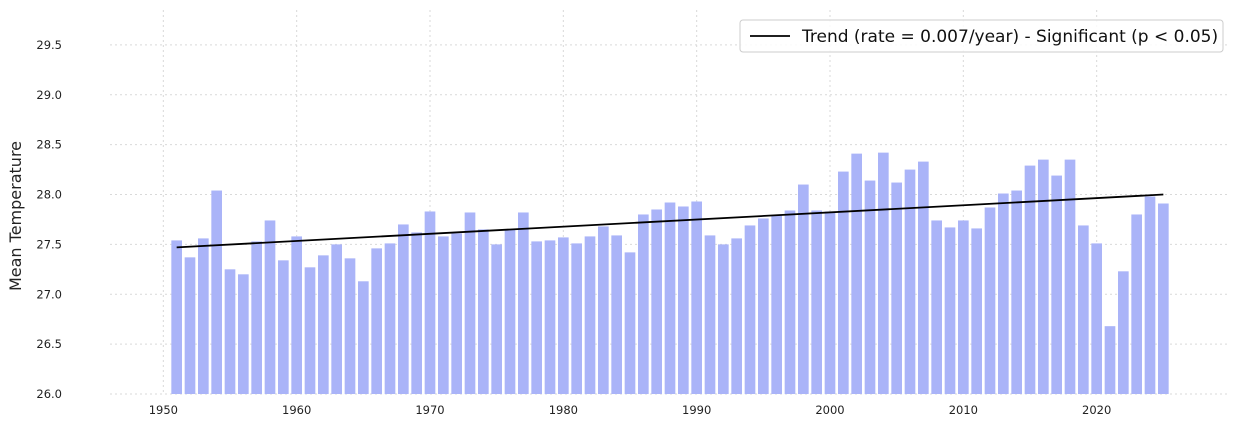  I want to click on bar-2020, so click(1096, 318).